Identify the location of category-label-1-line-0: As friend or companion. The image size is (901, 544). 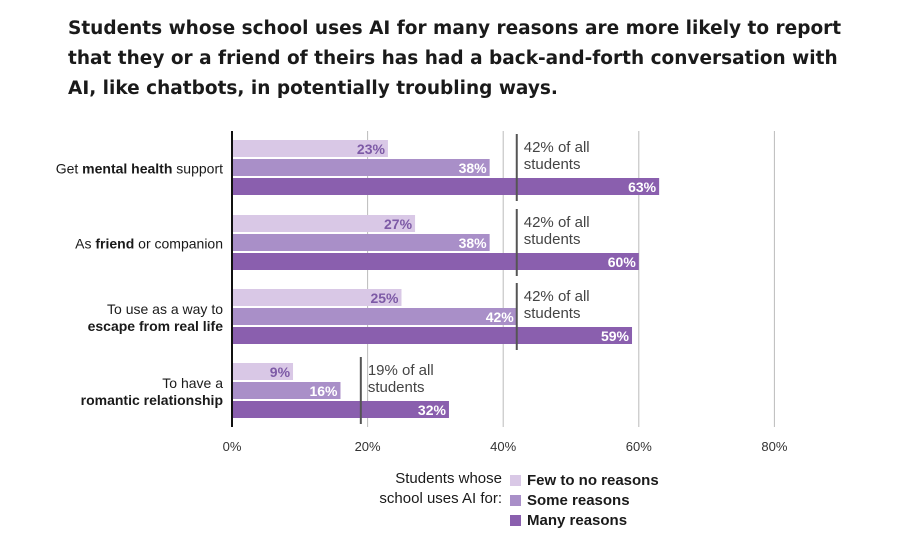
(149, 244).